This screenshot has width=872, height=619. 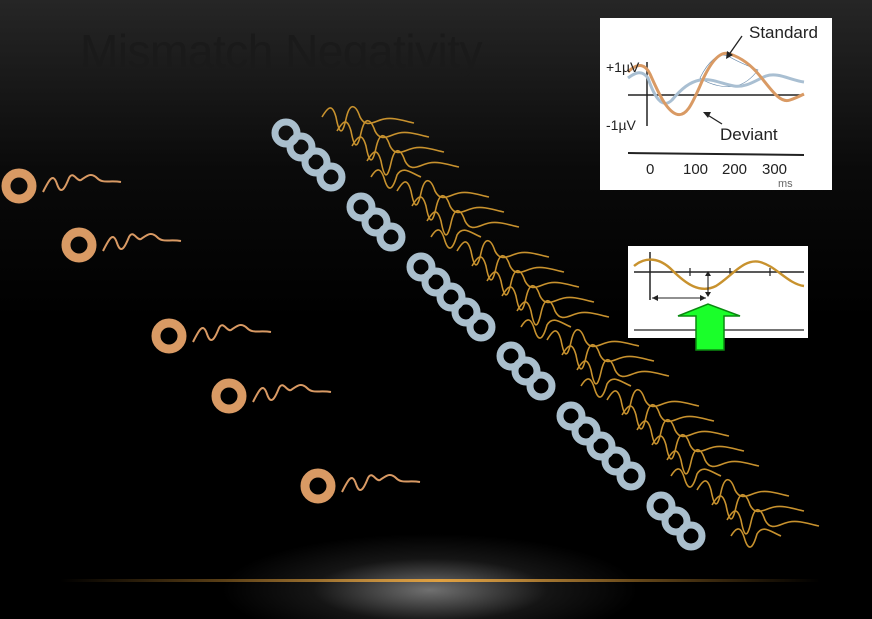 What do you see at coordinates (655, 298) in the screenshot?
I see `latency-arrowhead-left` at bounding box center [655, 298].